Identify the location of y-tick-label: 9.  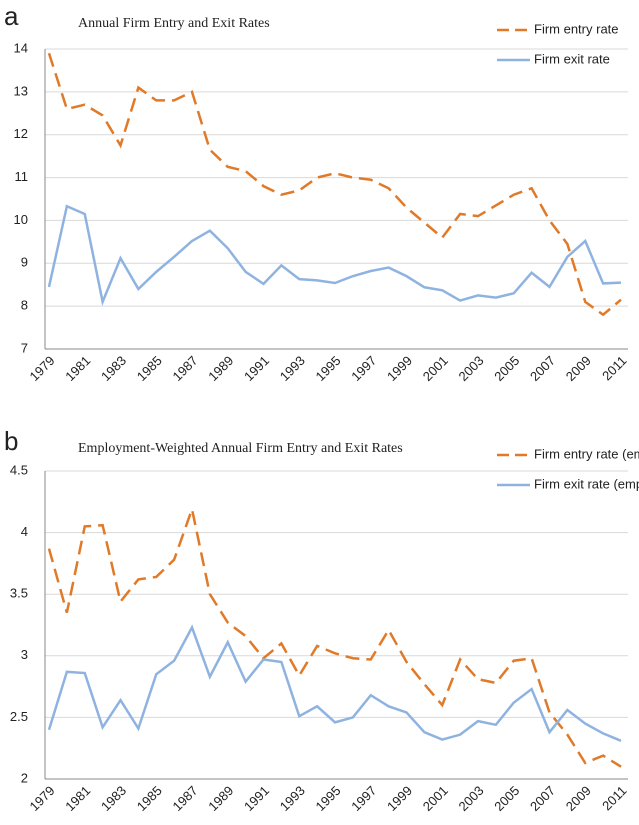
(24, 262).